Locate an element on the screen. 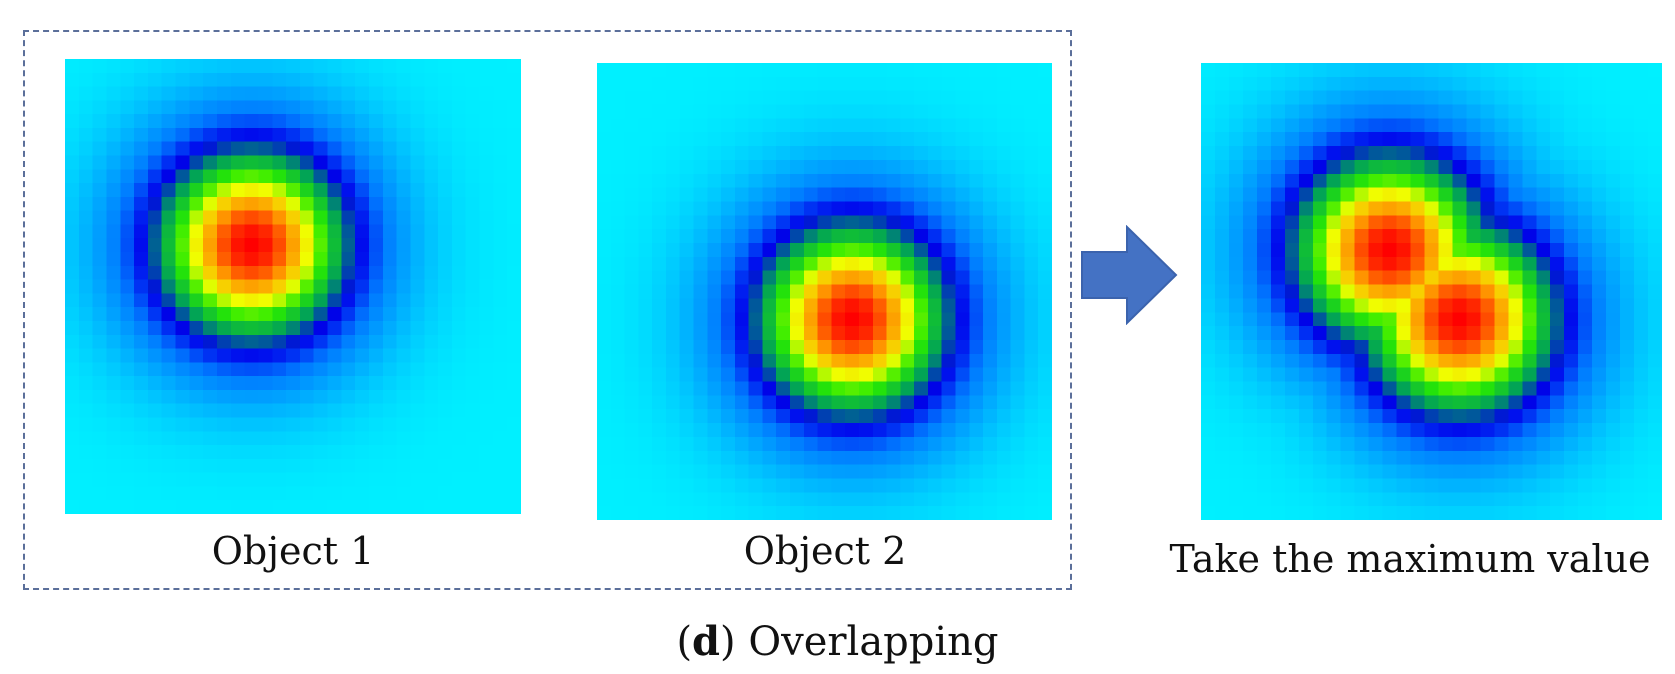 The height and width of the screenshot is (674, 1675). caption-letter: d is located at coordinates (706, 641).